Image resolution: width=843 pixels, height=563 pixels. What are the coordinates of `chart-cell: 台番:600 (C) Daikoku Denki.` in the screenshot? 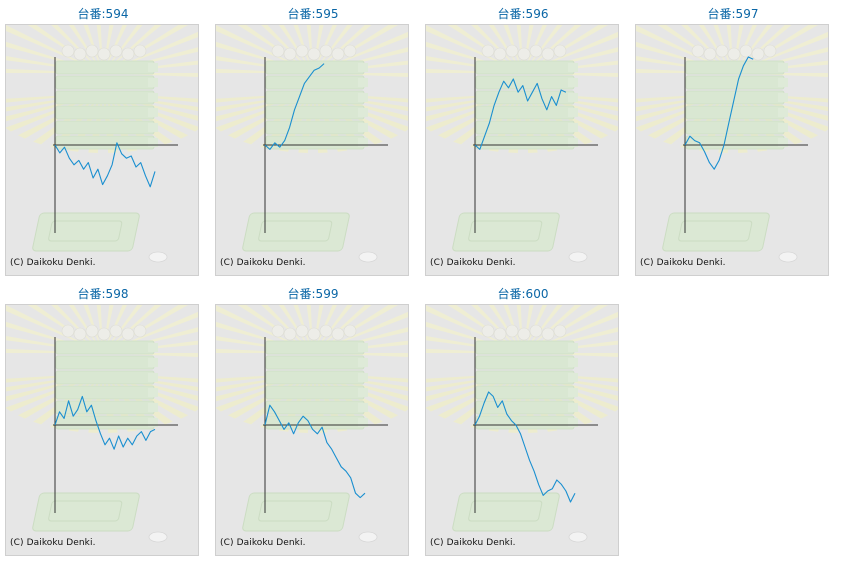 It's located at (522, 418).